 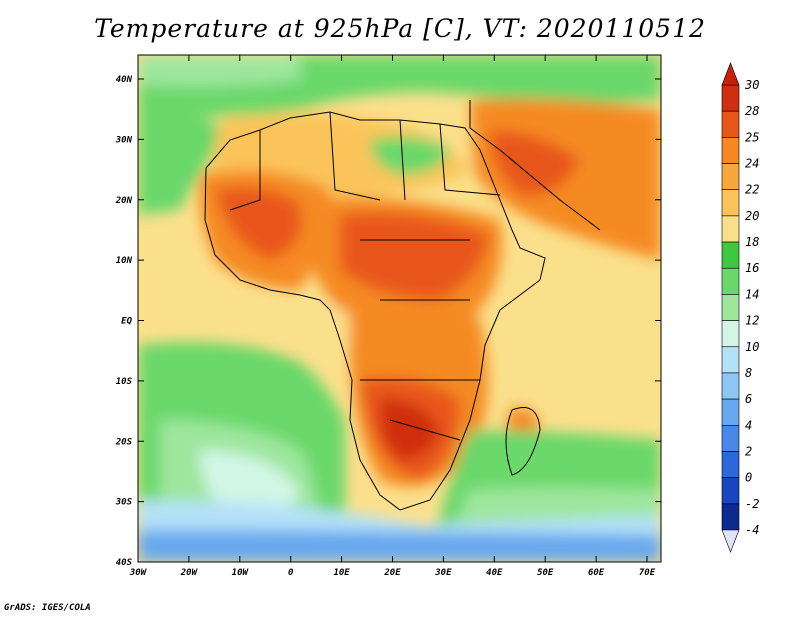 I want to click on canary-current-cool-area, so click(x=184, y=164).